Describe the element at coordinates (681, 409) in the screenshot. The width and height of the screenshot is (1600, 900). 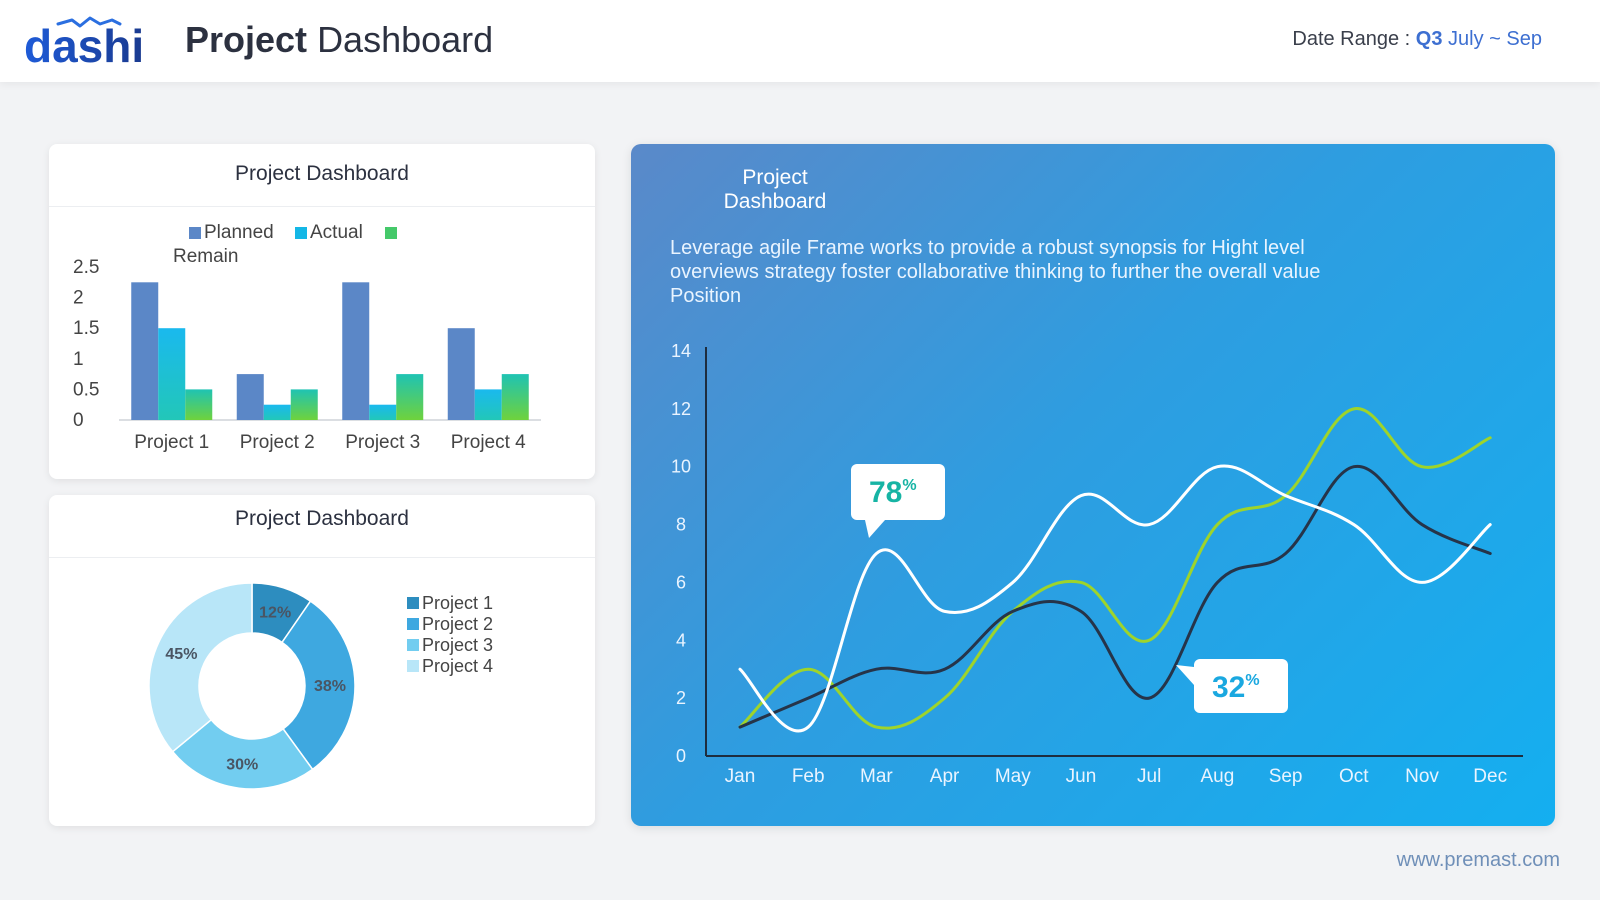
I see `y-tick-label: 12` at that location.